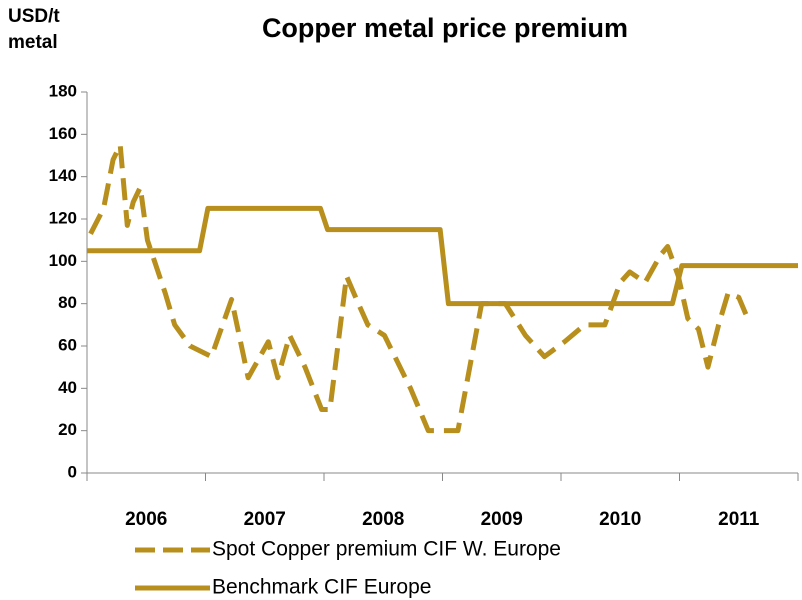 The height and width of the screenshot is (600, 802). Describe the element at coordinates (67, 302) in the screenshot. I see `y-tick-label: 80` at that location.